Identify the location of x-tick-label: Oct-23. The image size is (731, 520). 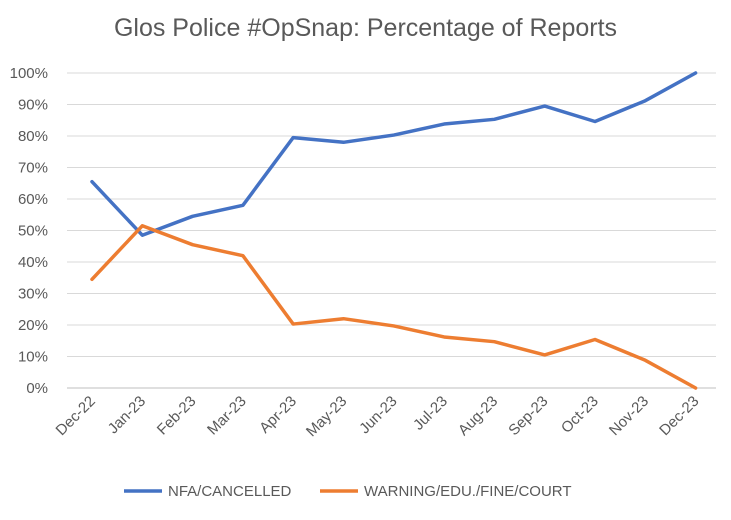
(580, 415).